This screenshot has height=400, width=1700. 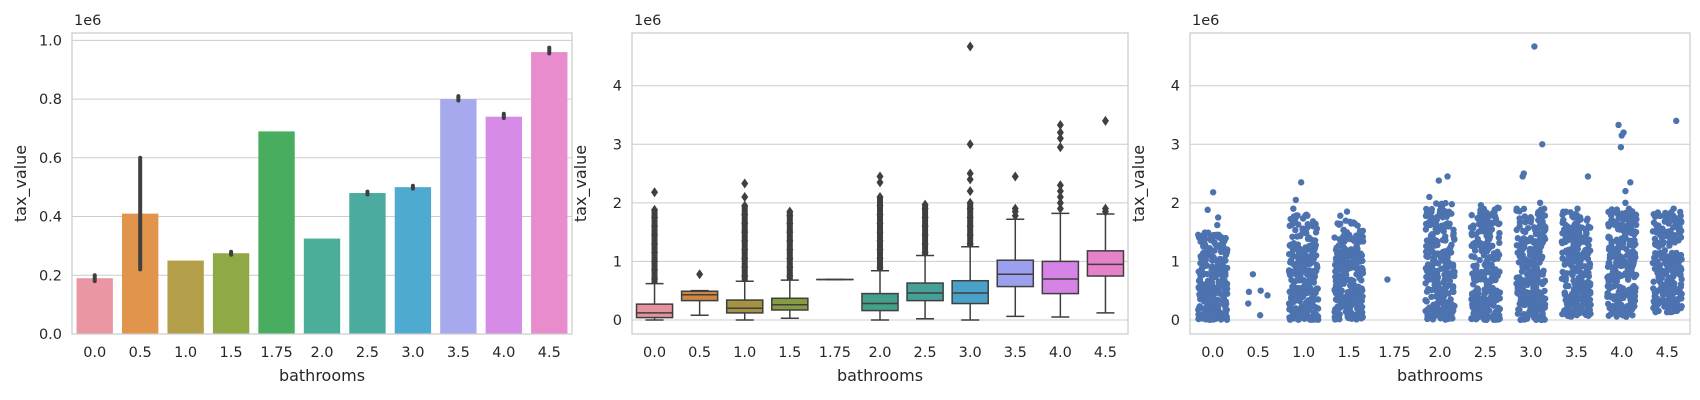 What do you see at coordinates (1349, 353) in the screenshot?
I see `x-tick-label: 1.5` at bounding box center [1349, 353].